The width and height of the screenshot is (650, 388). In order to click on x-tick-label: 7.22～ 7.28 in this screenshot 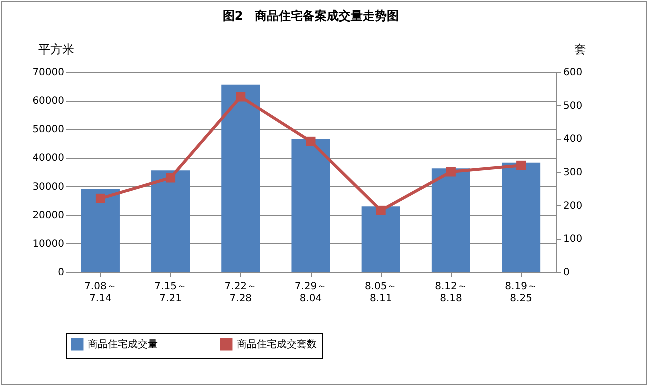, I will do `click(241, 293)`.